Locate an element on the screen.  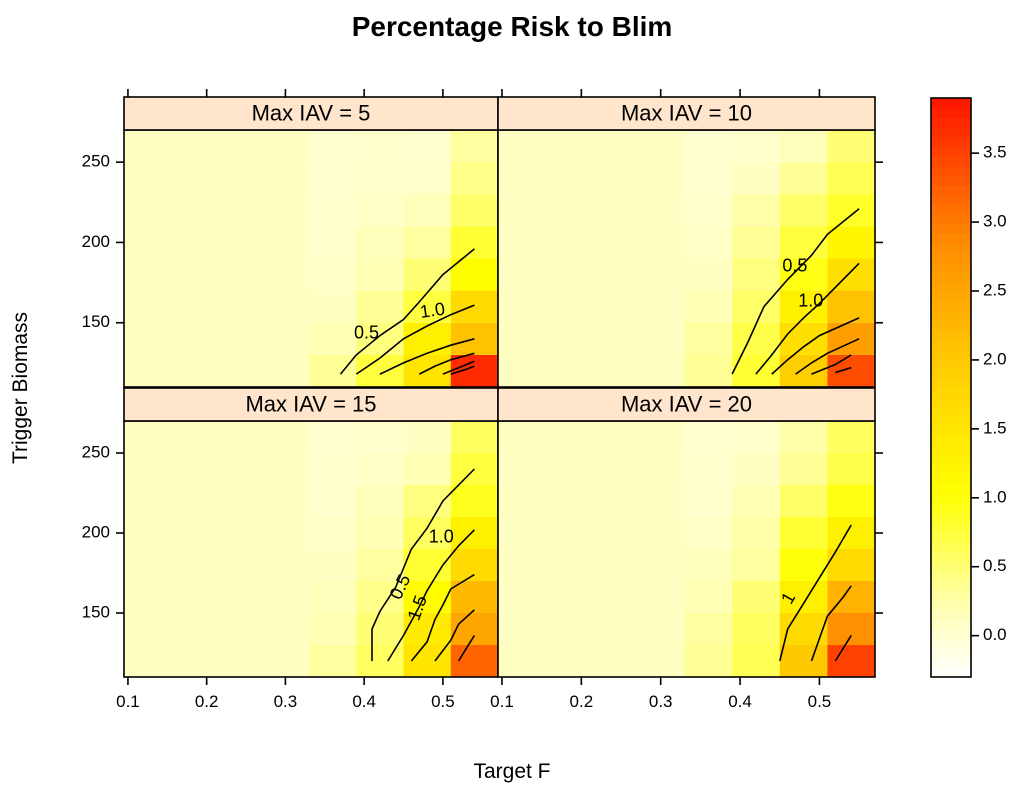
contour-label: 1.0 is located at coordinates (433, 310).